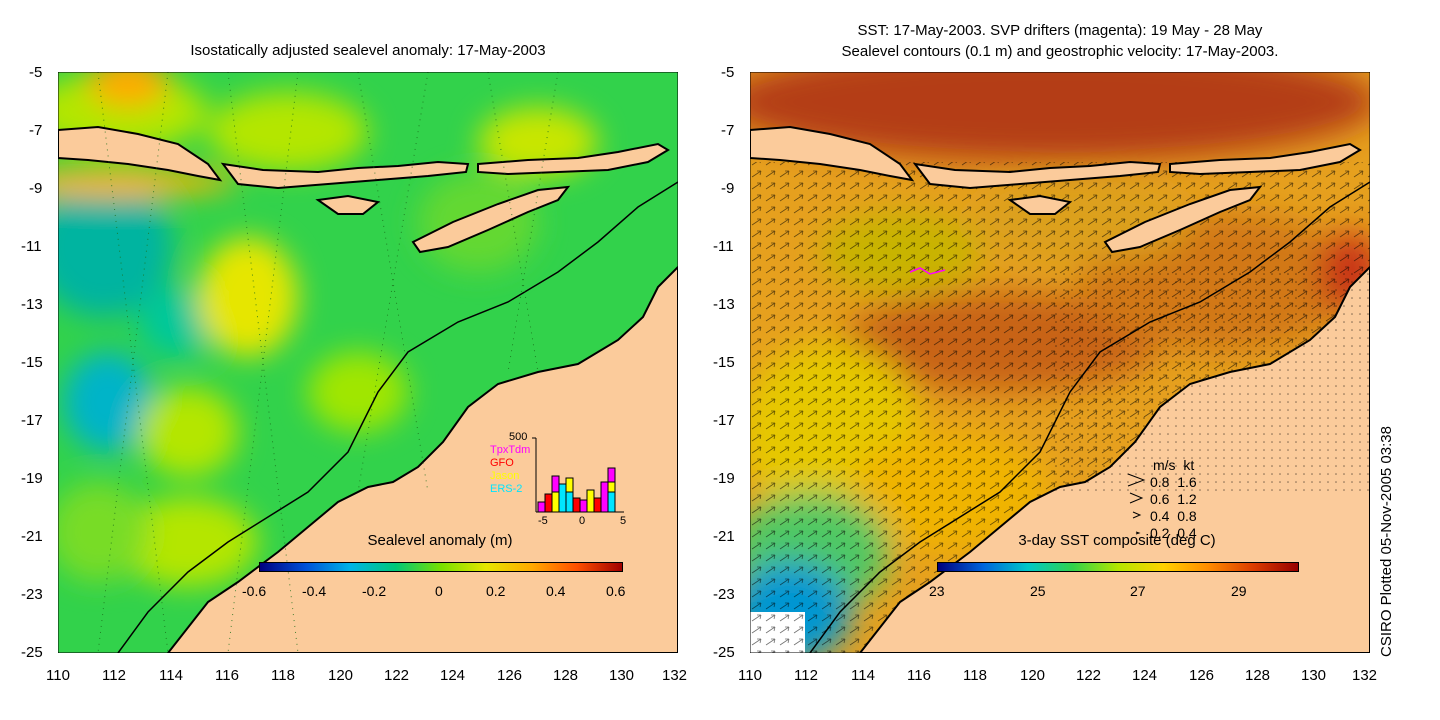 Image resolution: width=1440 pixels, height=720 pixels. What do you see at coordinates (1386, 541) in the screenshot?
I see `credit-text: CSIRO Plotted 05-Nov-2005 03:38` at bounding box center [1386, 541].